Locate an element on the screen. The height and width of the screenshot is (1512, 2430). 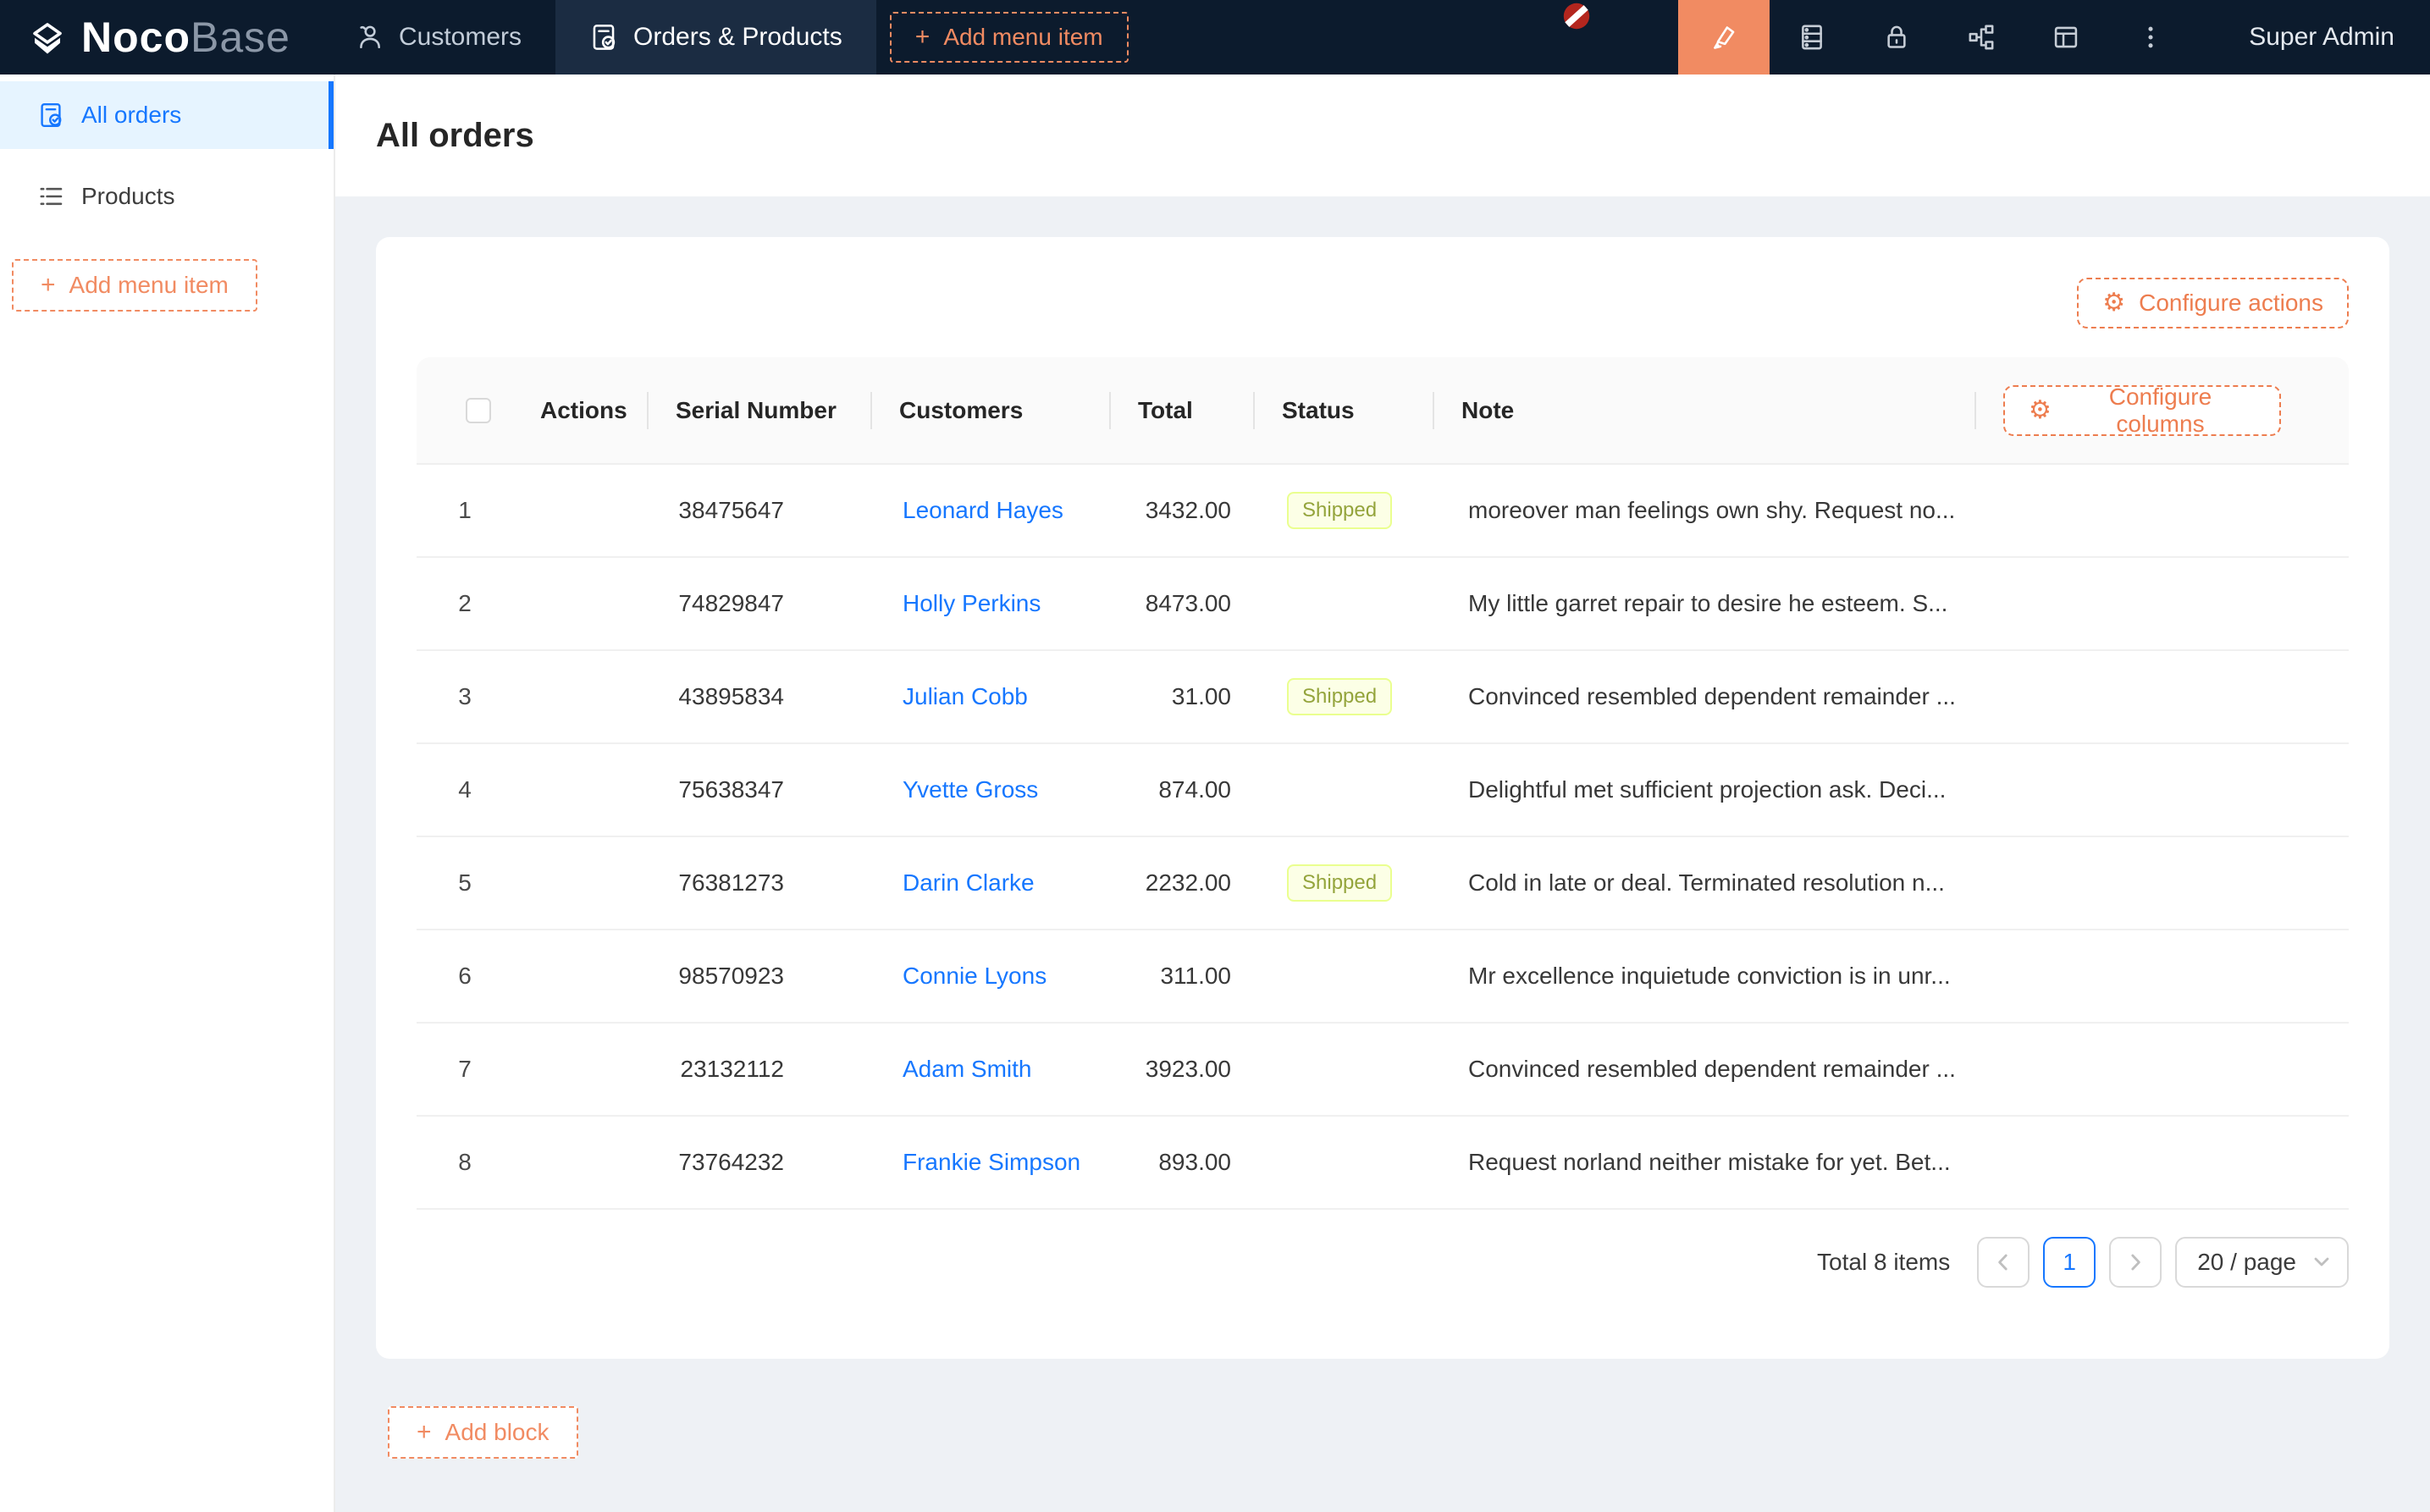
chevron-down-icon is located at coordinates (2322, 1261).